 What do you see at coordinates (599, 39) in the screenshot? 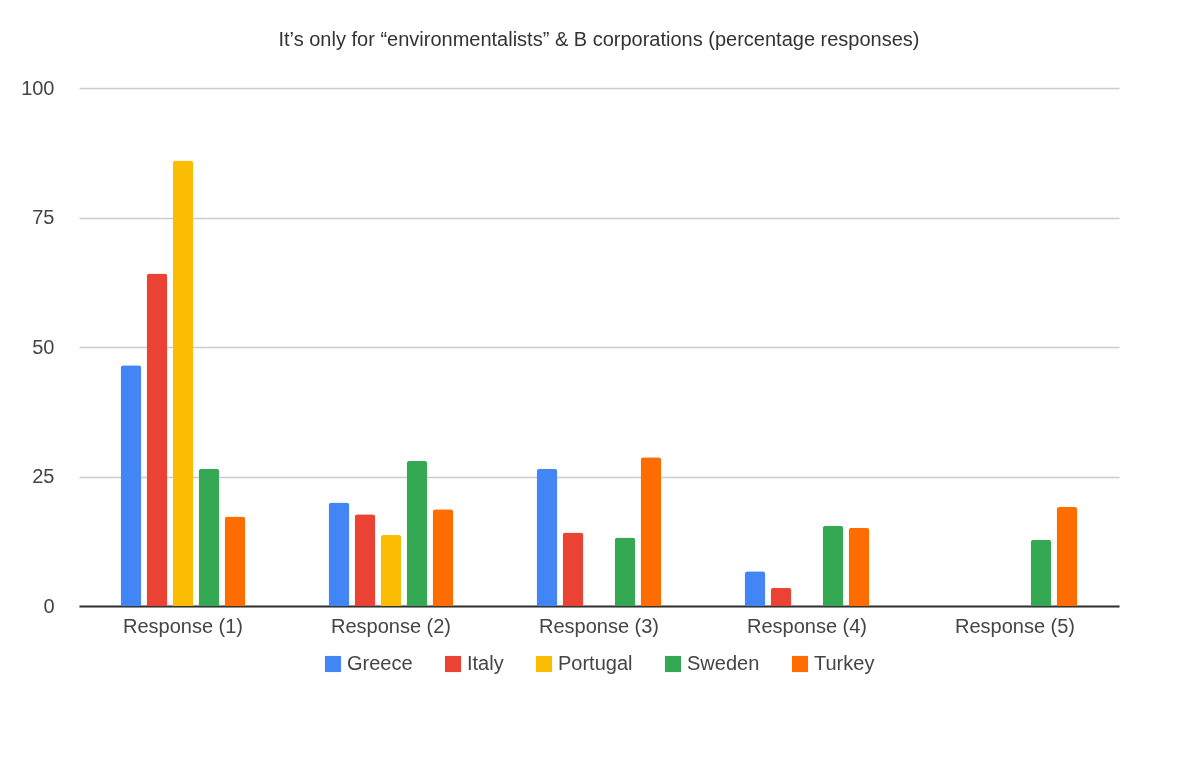
I see `chart-title: It’s only for “environmentalists” & B corporations (percentage responses)` at bounding box center [599, 39].